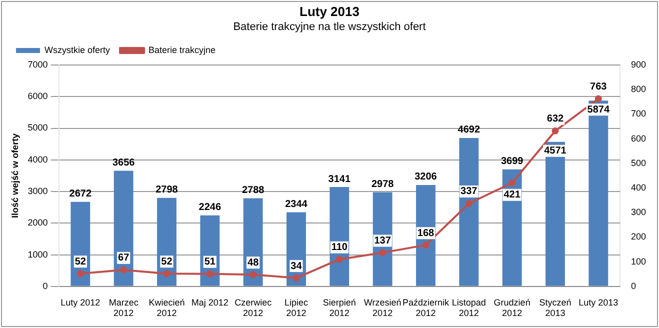 The image size is (659, 328). Describe the element at coordinates (38, 127) in the screenshot. I see `y-tick-label: 5000` at that location.